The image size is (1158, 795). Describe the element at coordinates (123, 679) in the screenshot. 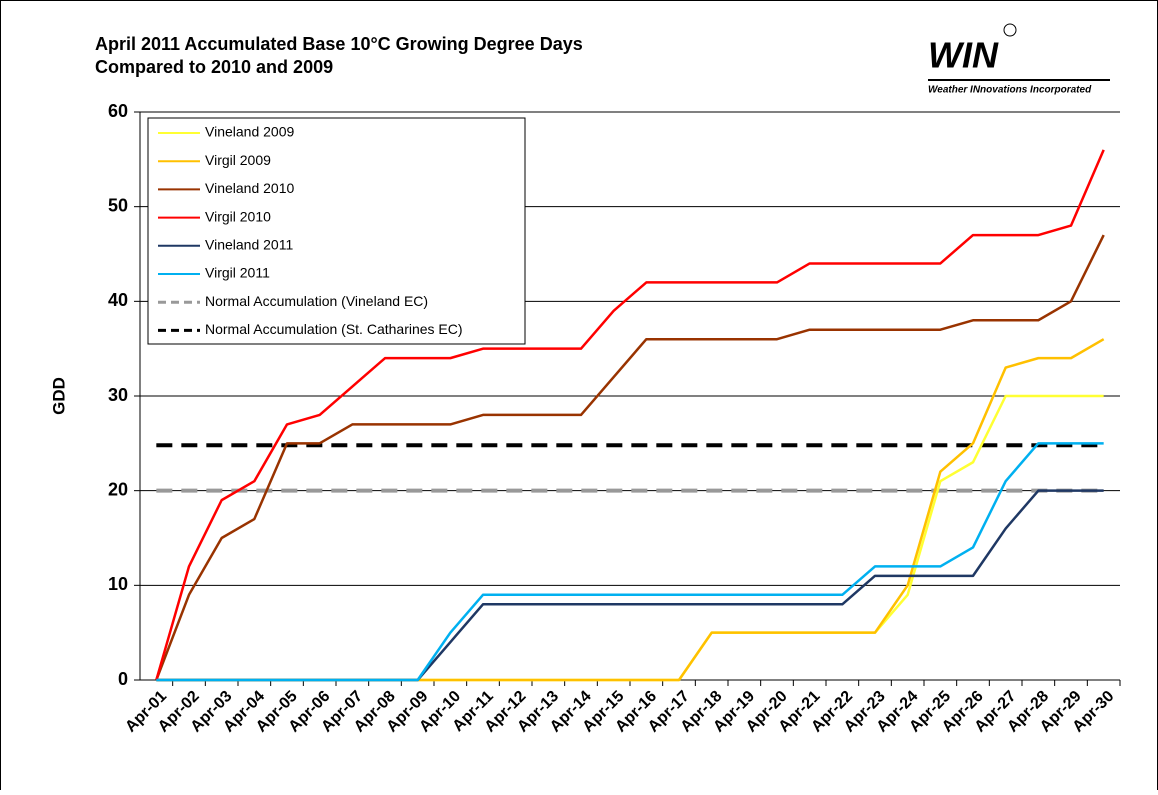

I see `y-tick-label: 0` at that location.